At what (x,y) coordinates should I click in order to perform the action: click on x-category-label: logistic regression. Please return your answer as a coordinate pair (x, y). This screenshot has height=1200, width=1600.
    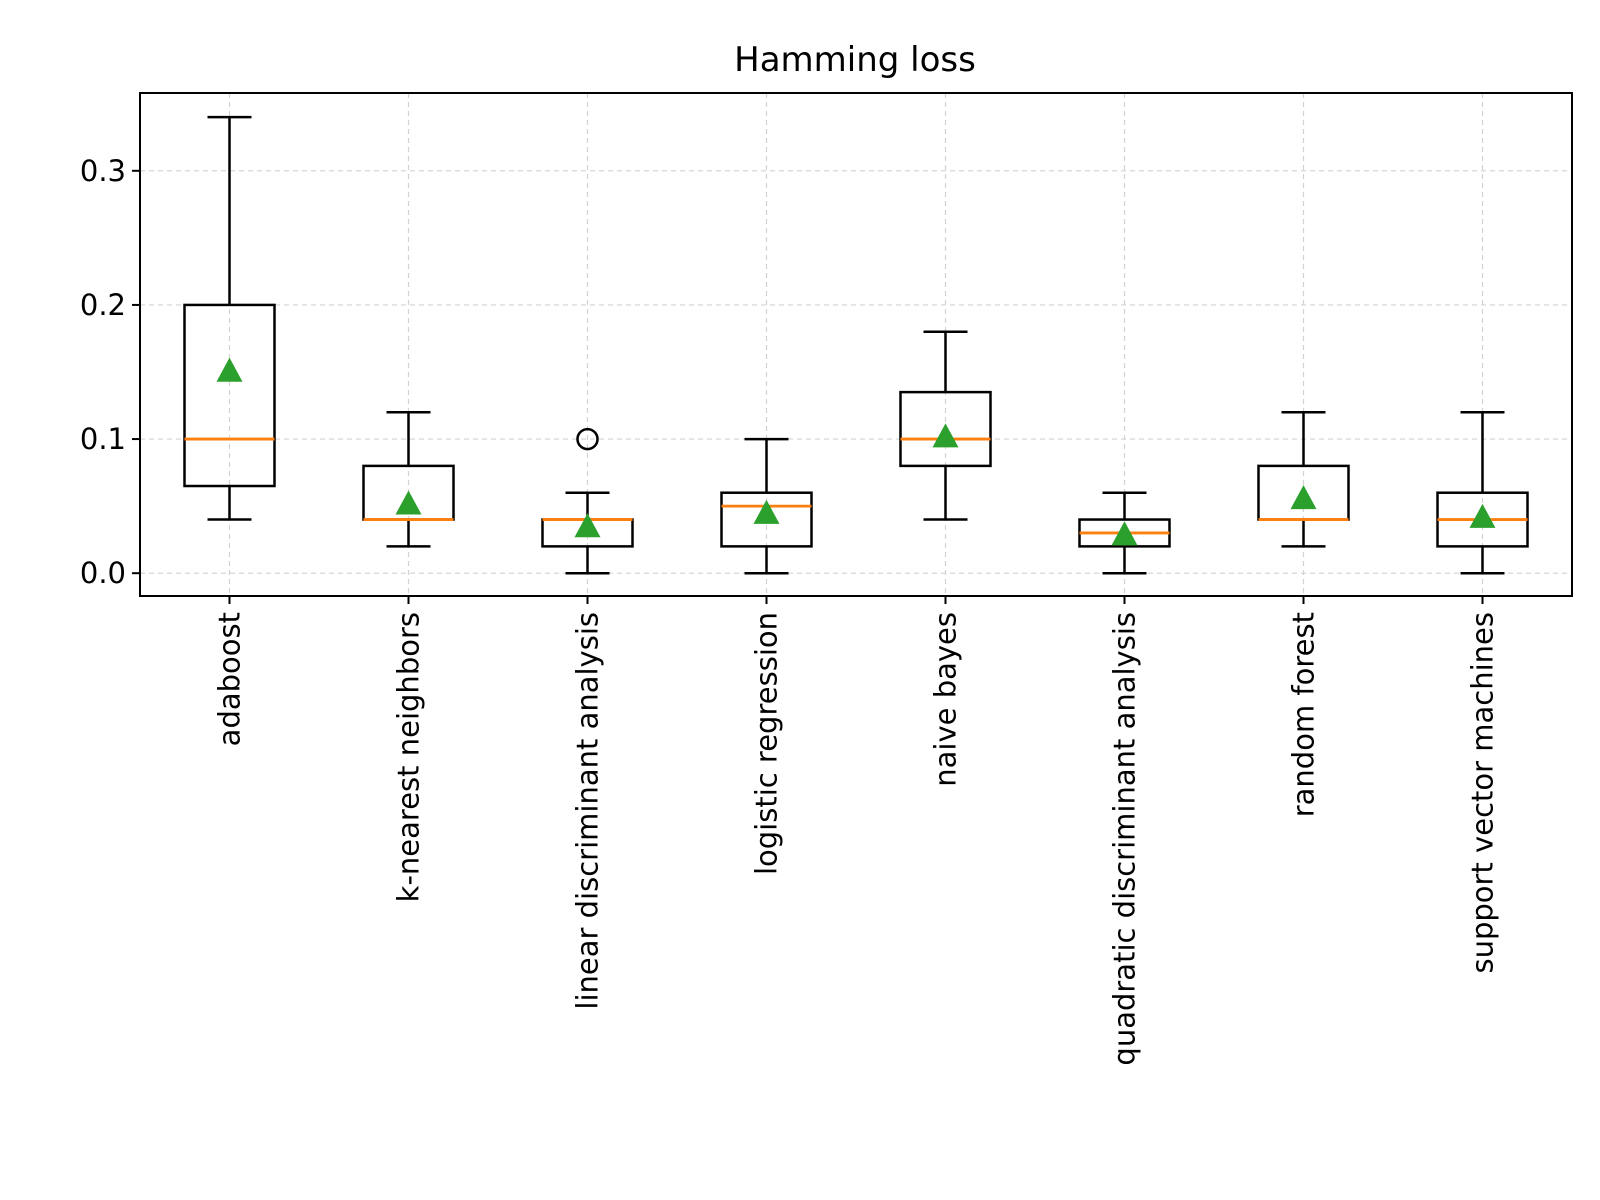
    Looking at the image, I should click on (767, 743).